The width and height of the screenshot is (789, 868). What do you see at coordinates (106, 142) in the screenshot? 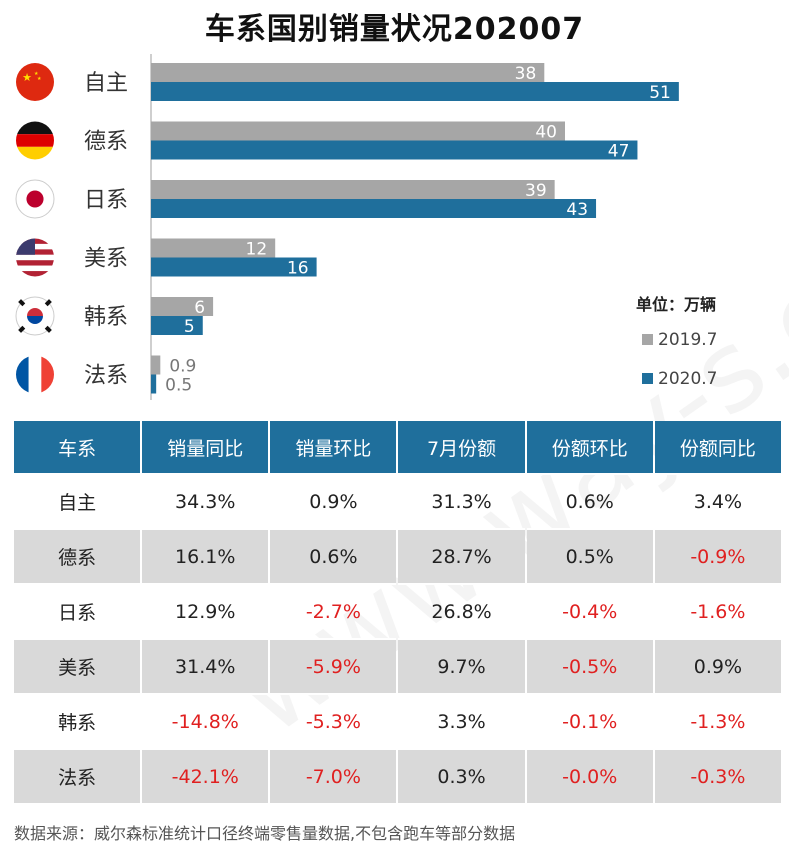
I see `category-label: 德系` at bounding box center [106, 142].